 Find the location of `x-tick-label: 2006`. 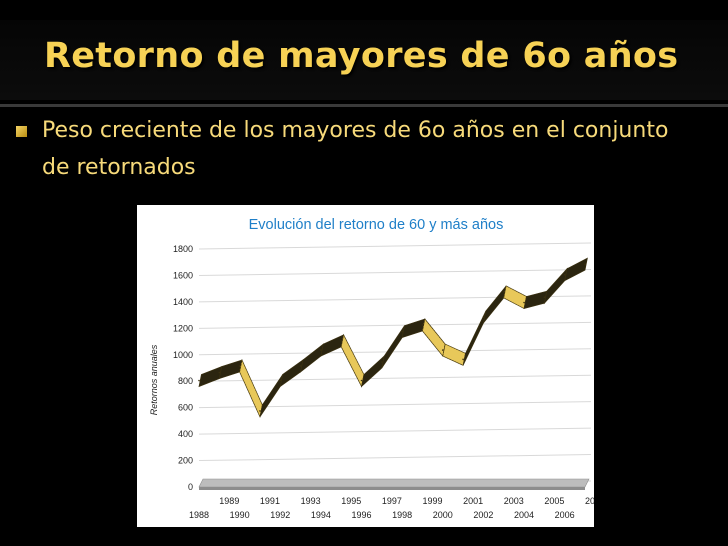

x-tick-label: 2006 is located at coordinates (565, 515).